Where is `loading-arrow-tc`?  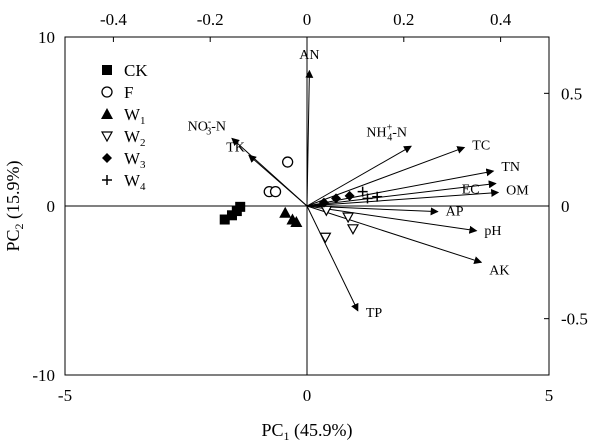
loading-arrow-tc is located at coordinates (386, 176).